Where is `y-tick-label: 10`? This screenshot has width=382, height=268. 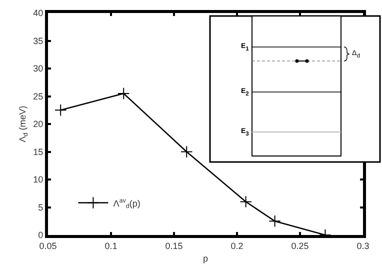
y-tick-label: 10 is located at coordinates (38, 179).